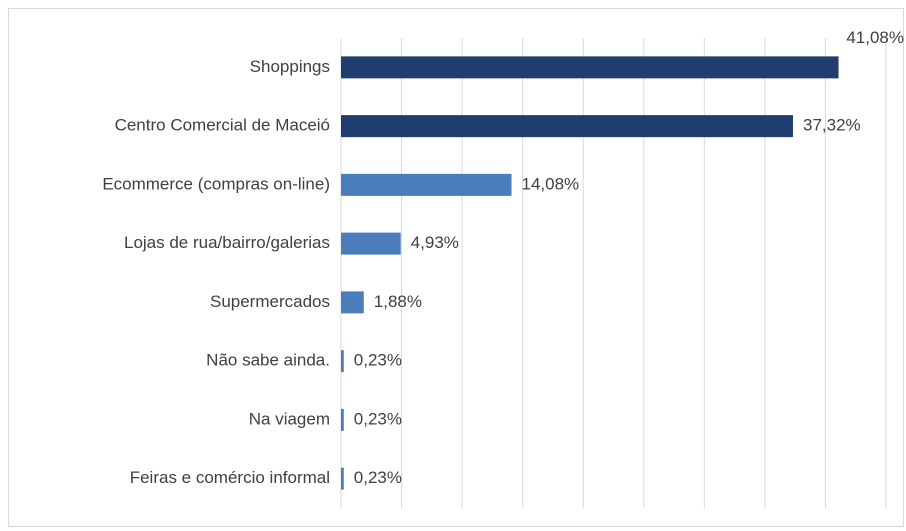  What do you see at coordinates (216, 183) in the screenshot?
I see `y-tick-label: Ecommerce (compras on-line)` at bounding box center [216, 183].